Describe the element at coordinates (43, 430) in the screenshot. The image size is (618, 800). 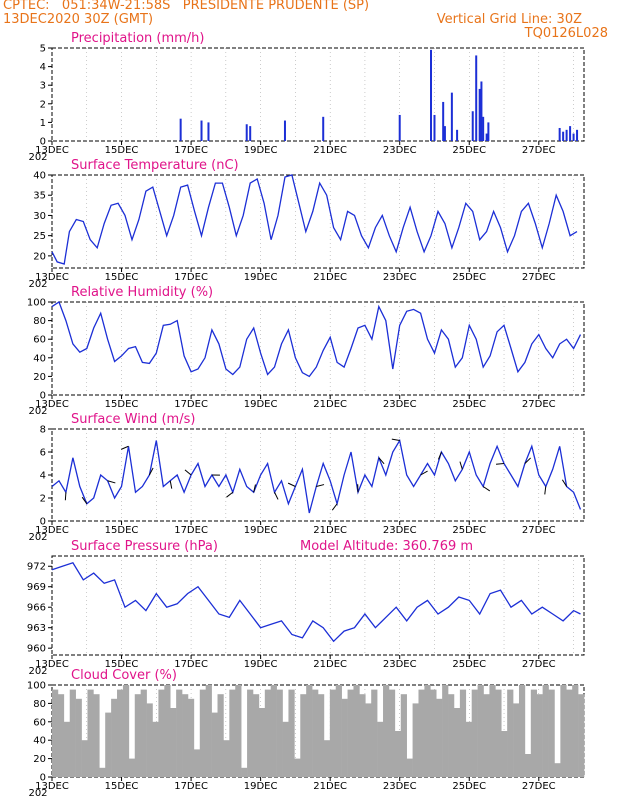
I see `y-tick-label: 8` at that location.